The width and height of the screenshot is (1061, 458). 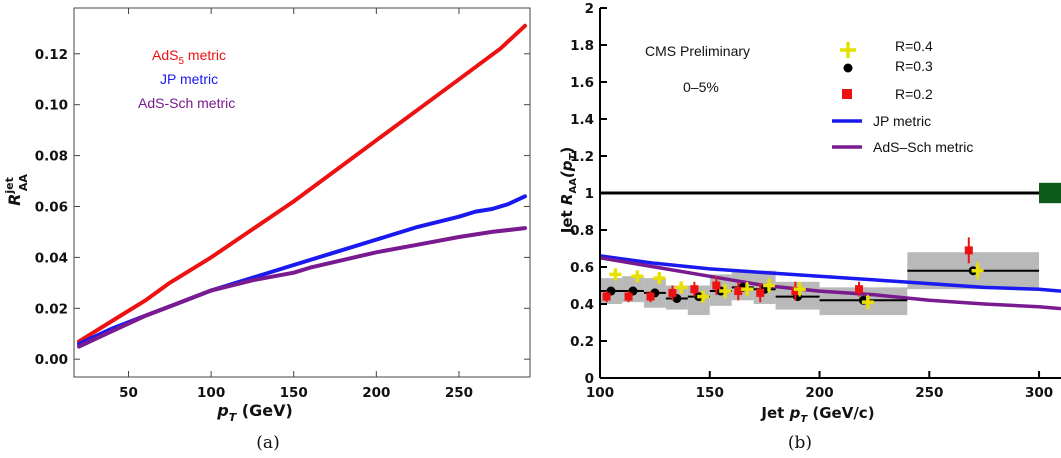 I want to click on series-lines-b, so click(x=830, y=282).